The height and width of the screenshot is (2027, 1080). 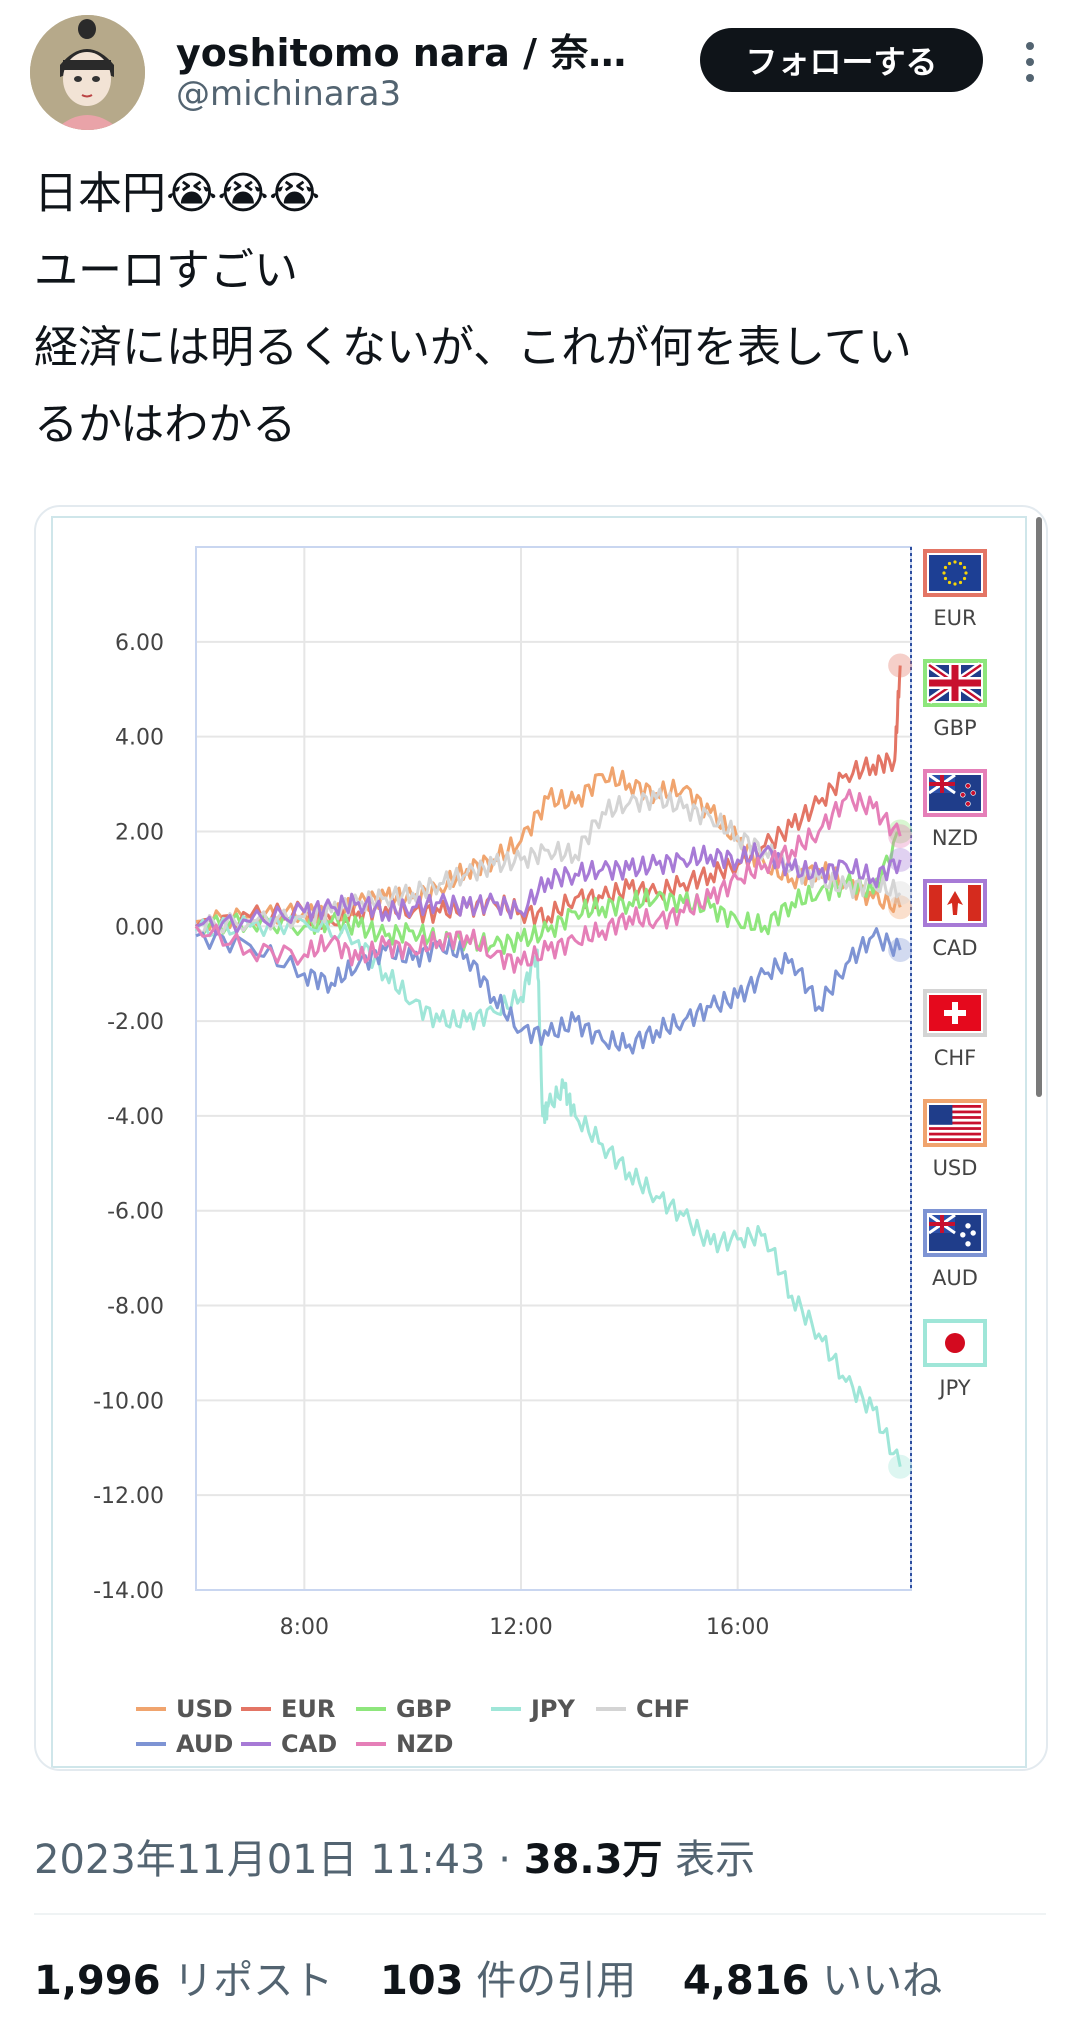 I want to click on y-tick-label: -4.00, so click(x=135, y=1117).